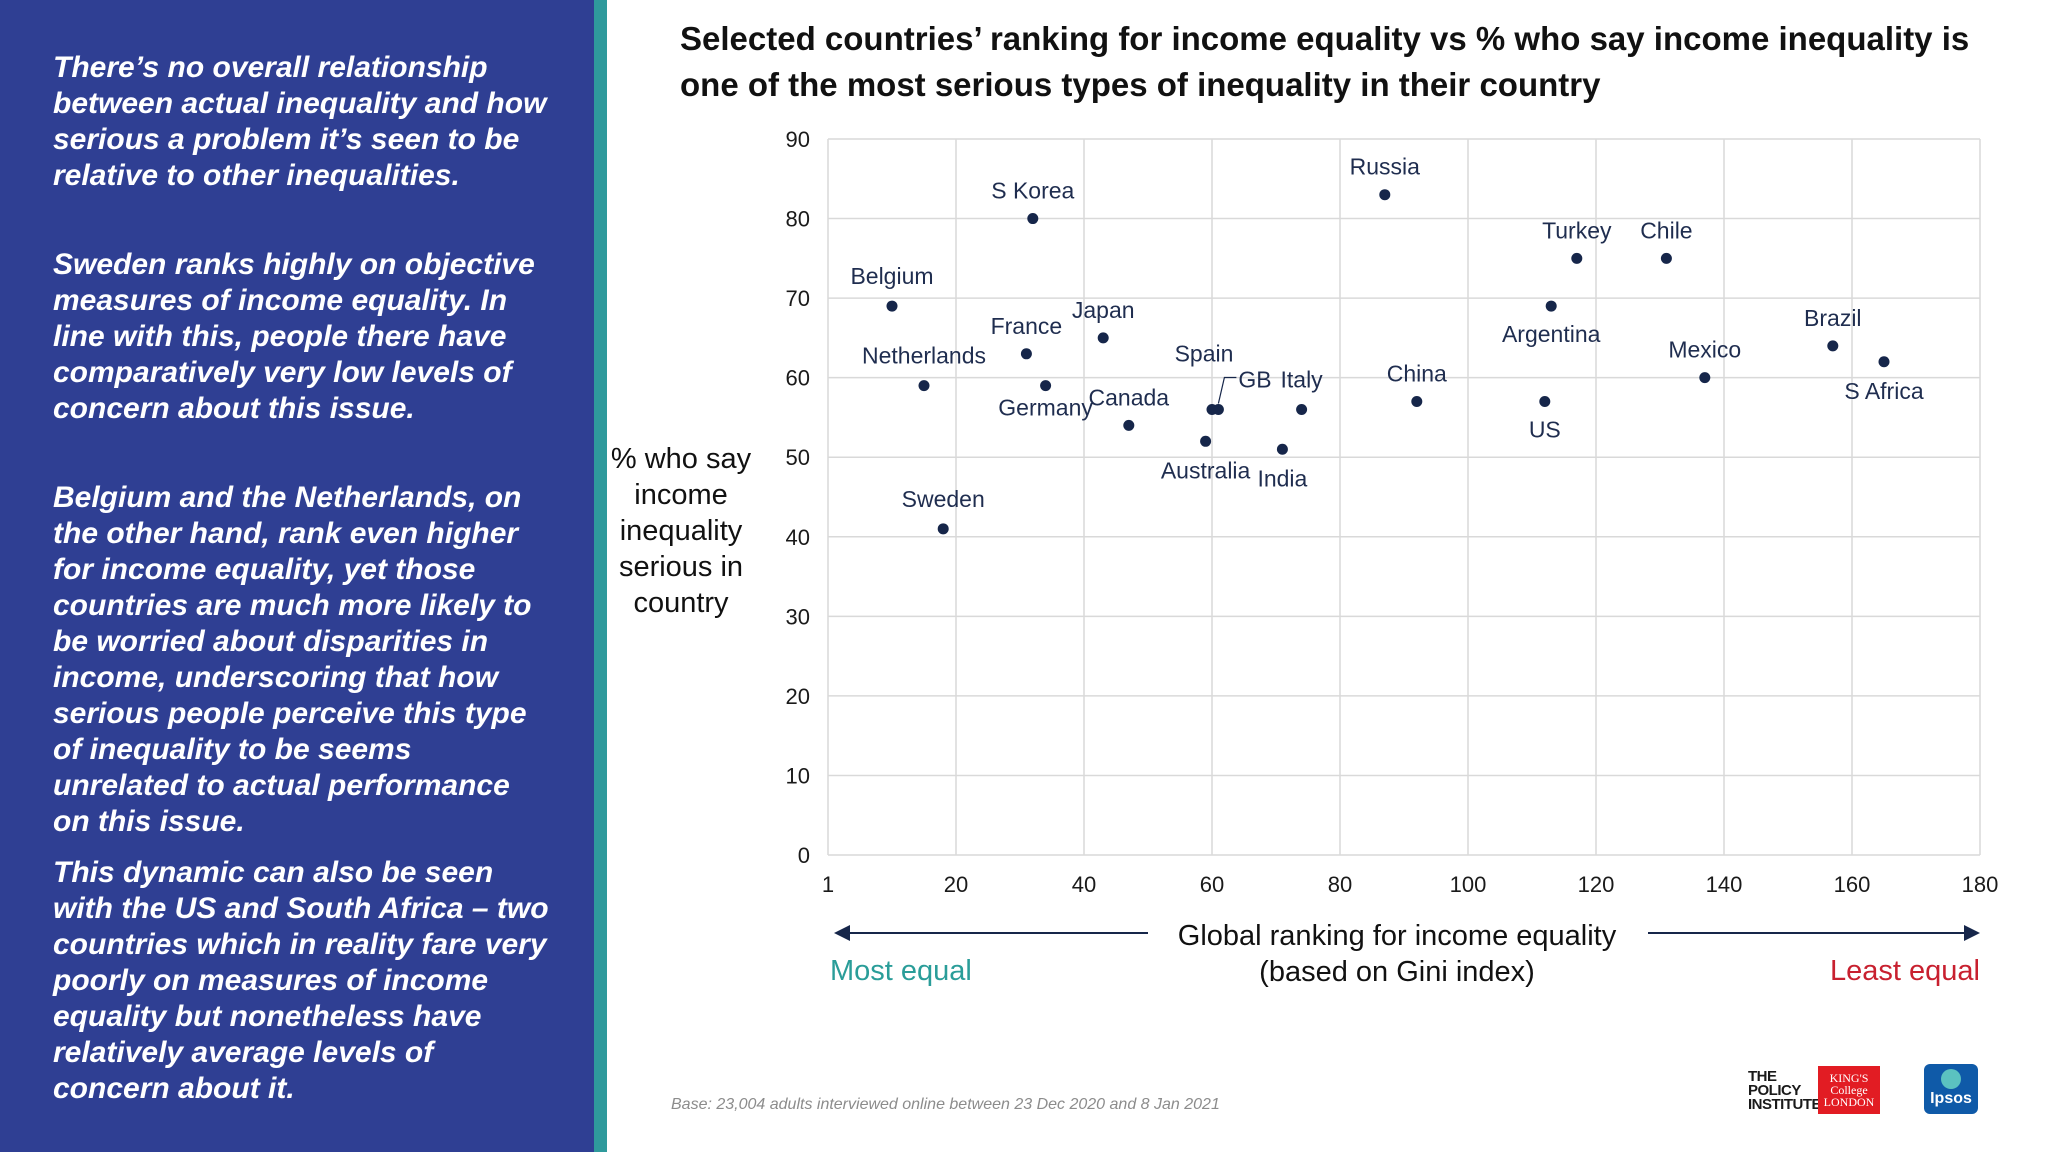 The height and width of the screenshot is (1152, 2048). What do you see at coordinates (1206, 470) in the screenshot?
I see `point-label: Australia` at bounding box center [1206, 470].